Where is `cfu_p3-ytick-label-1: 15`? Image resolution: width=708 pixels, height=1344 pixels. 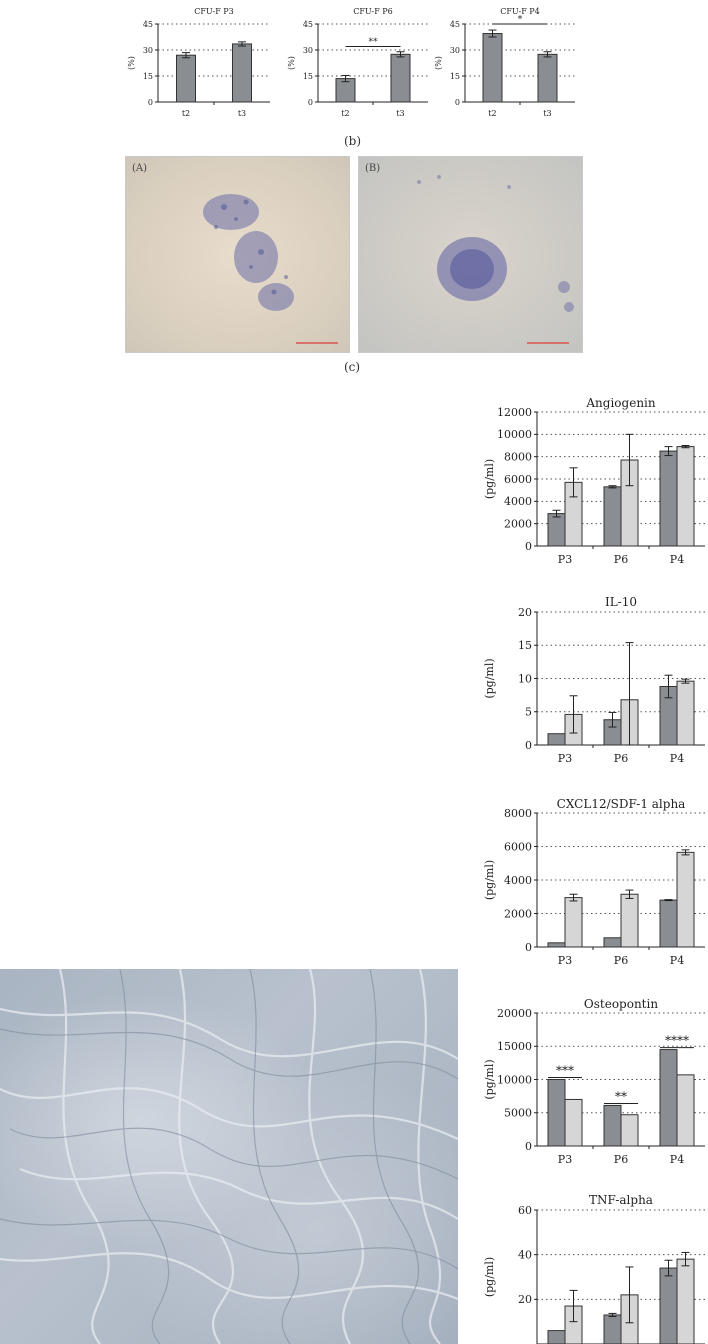
cfu_p3-ytick-label-1: 15 is located at coordinates (148, 76).